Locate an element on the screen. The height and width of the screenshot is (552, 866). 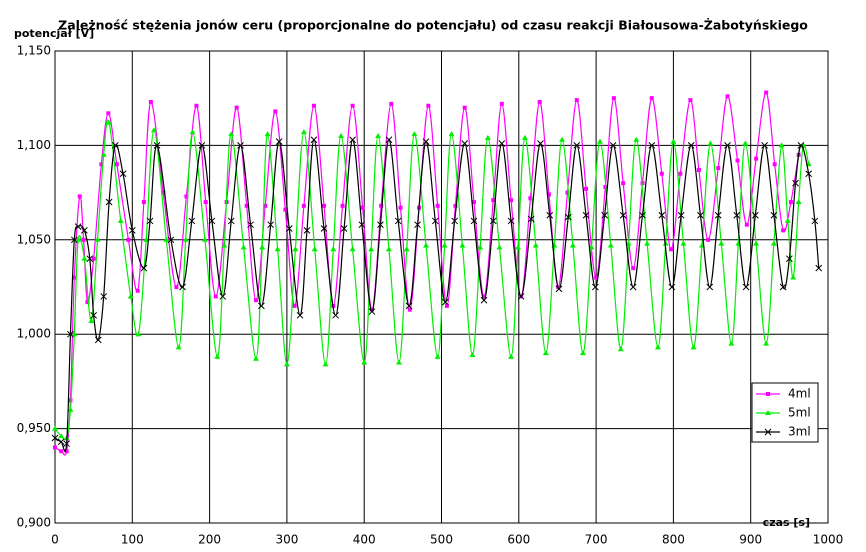
y-tick-label: 0,900 is located at coordinates (34, 523).